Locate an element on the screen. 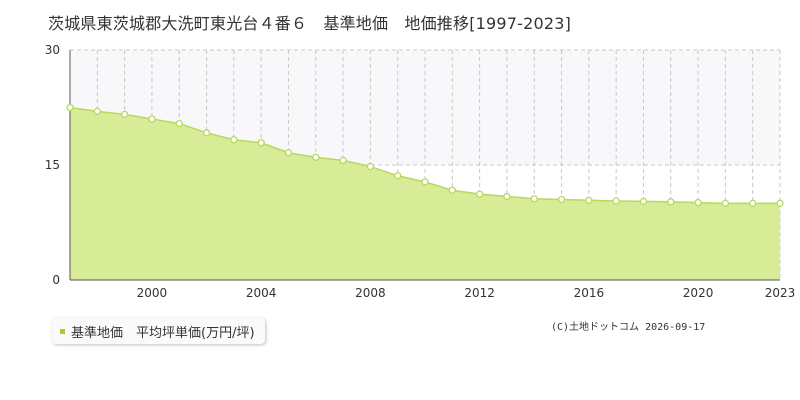 Image resolution: width=800 pixels, height=400 pixels. legend-swatch is located at coordinates (62, 331).